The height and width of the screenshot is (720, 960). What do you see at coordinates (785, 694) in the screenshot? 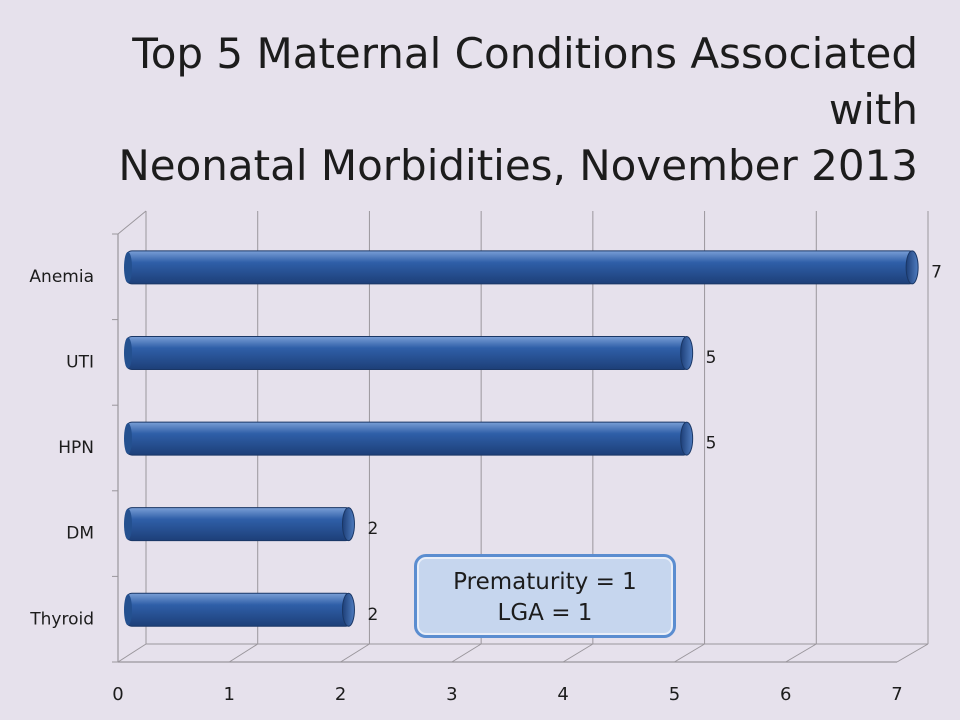
I see `x-tick-label: 6` at bounding box center [785, 694].